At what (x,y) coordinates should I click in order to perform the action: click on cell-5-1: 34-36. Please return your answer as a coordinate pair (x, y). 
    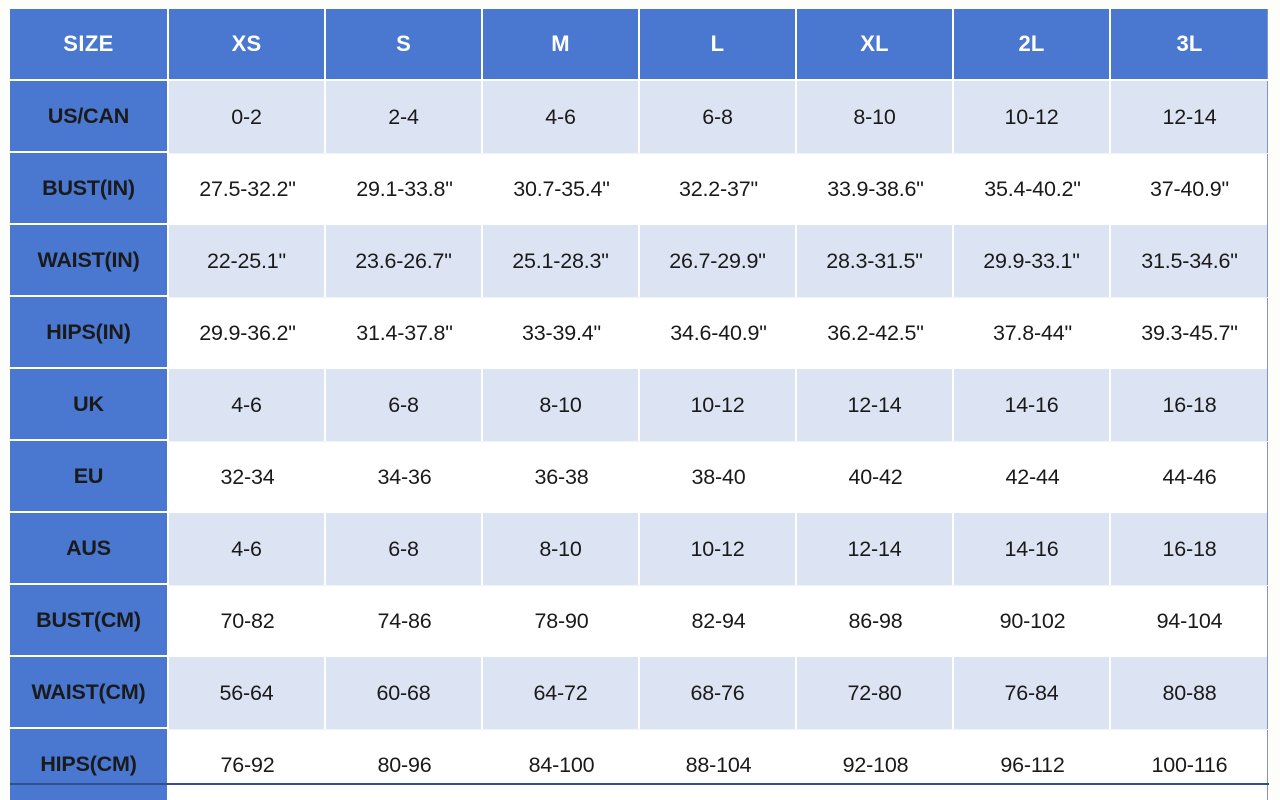
    Looking at the image, I should click on (404, 477).